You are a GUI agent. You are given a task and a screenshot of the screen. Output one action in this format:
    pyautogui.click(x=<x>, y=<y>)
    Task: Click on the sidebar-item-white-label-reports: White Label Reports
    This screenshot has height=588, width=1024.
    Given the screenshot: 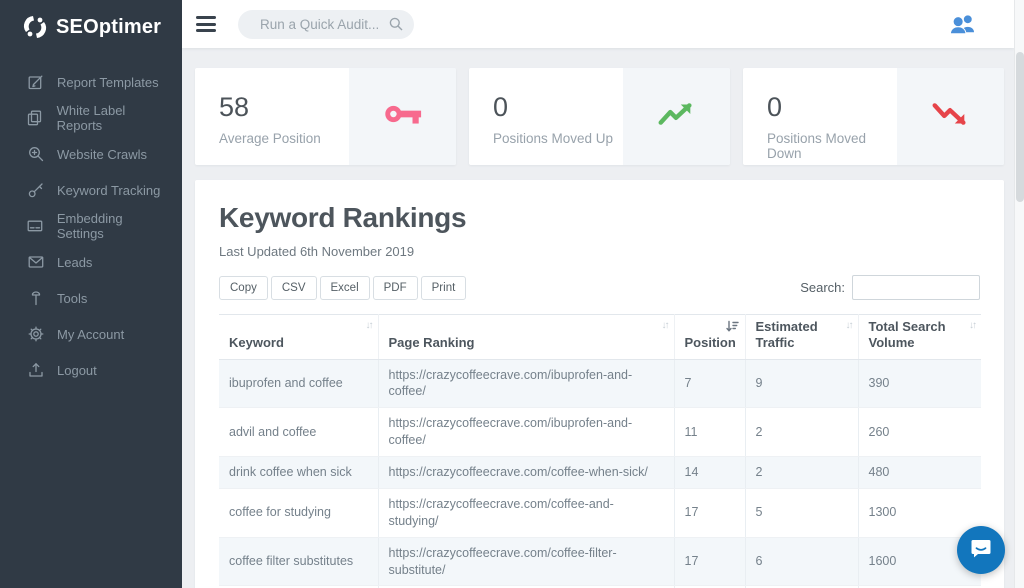 What is the action you would take?
    pyautogui.click(x=91, y=118)
    